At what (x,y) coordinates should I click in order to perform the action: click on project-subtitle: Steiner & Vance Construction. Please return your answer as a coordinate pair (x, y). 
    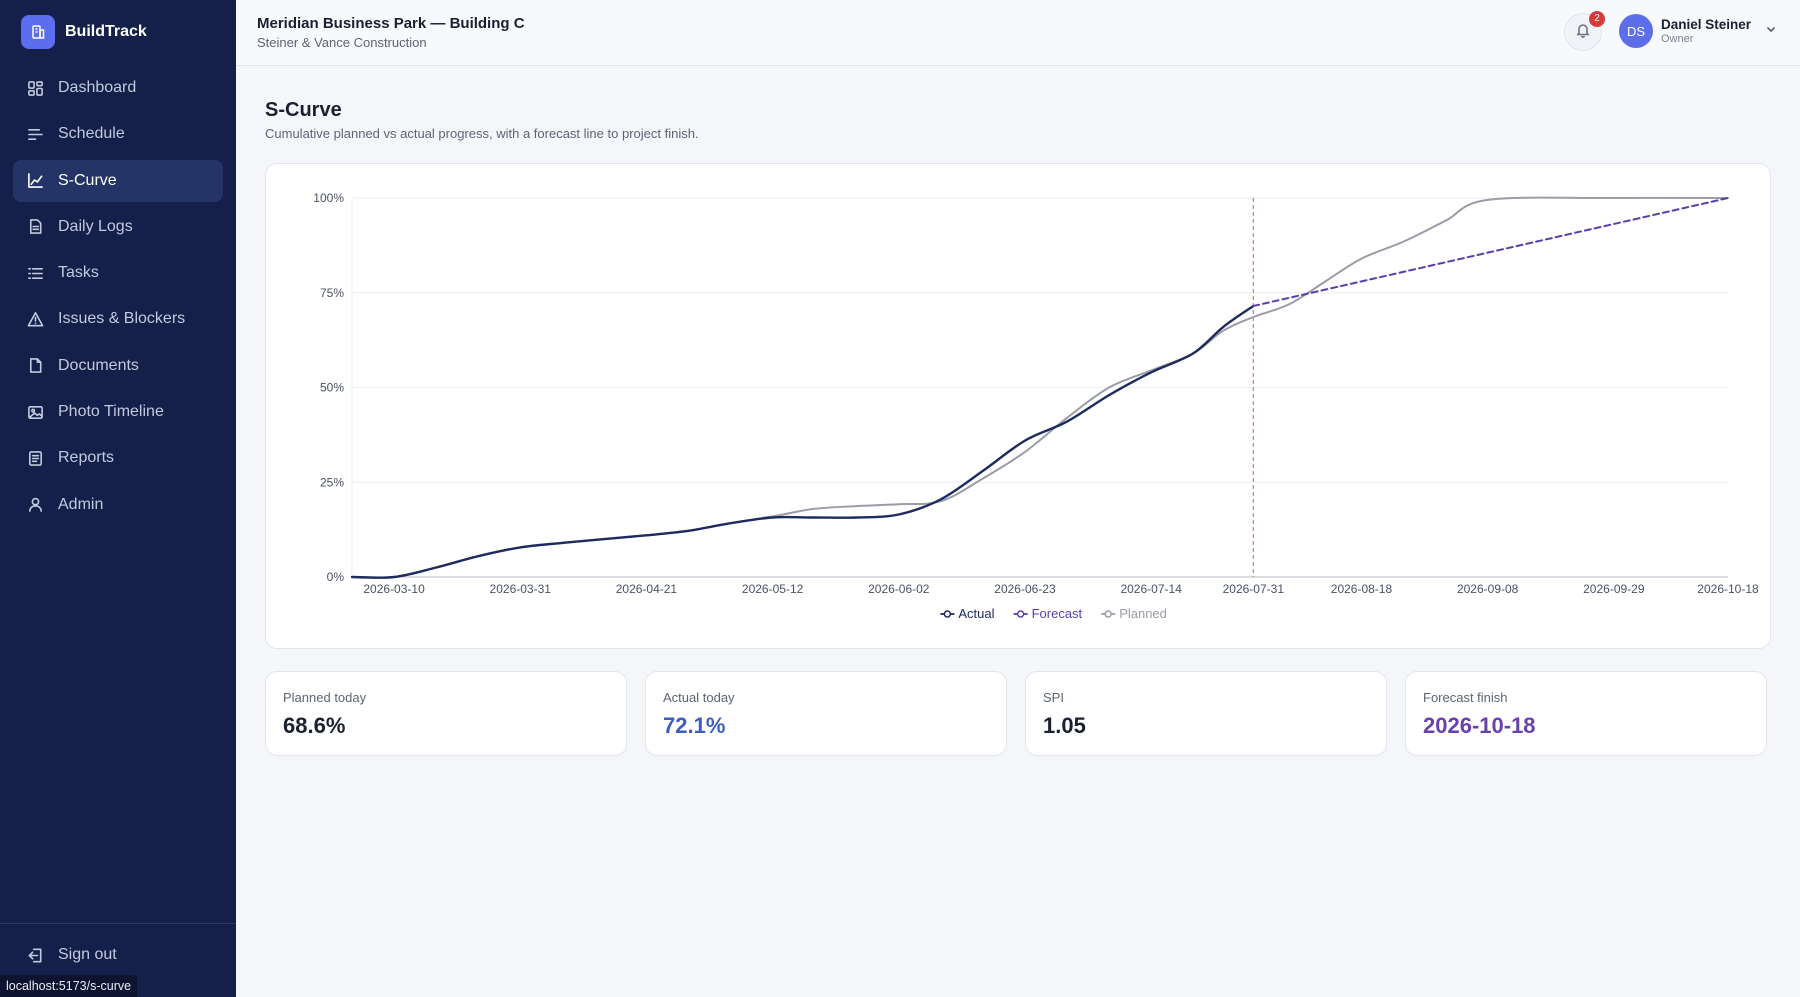
    Looking at the image, I should click on (342, 42).